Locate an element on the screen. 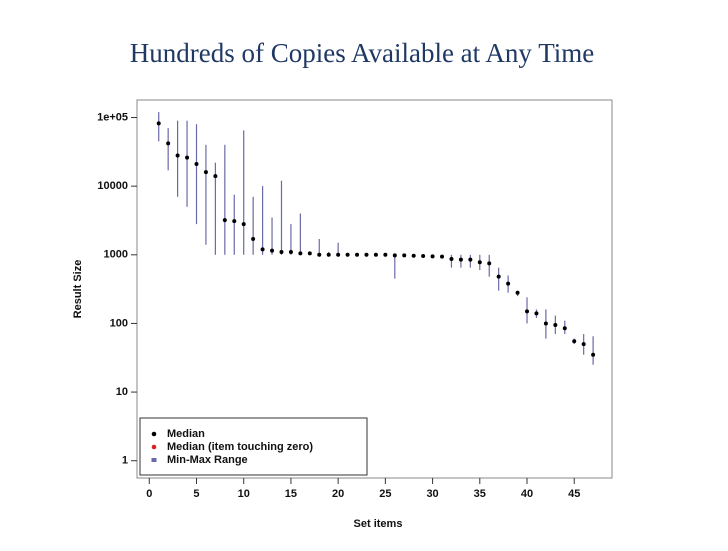 The height and width of the screenshot is (551, 728). x-axis-label: Set items is located at coordinates (378, 524).